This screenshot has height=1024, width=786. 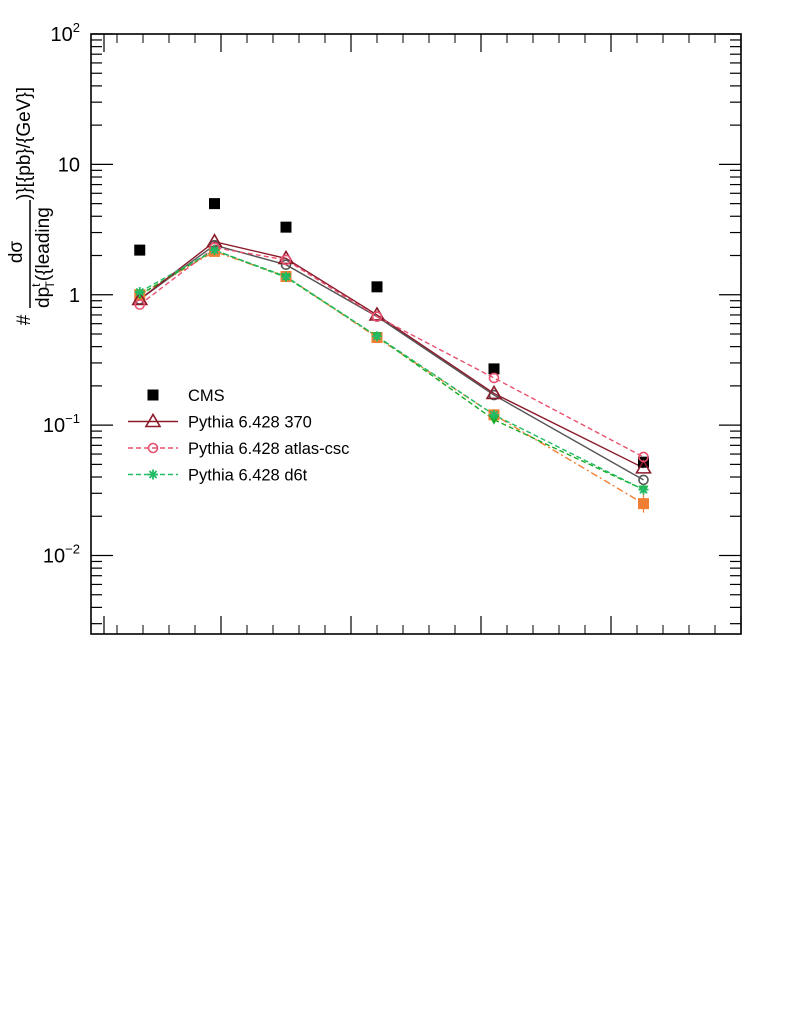 I want to click on legend-entry-d6t: Pythia 6.428 d6t, so click(x=218, y=476).